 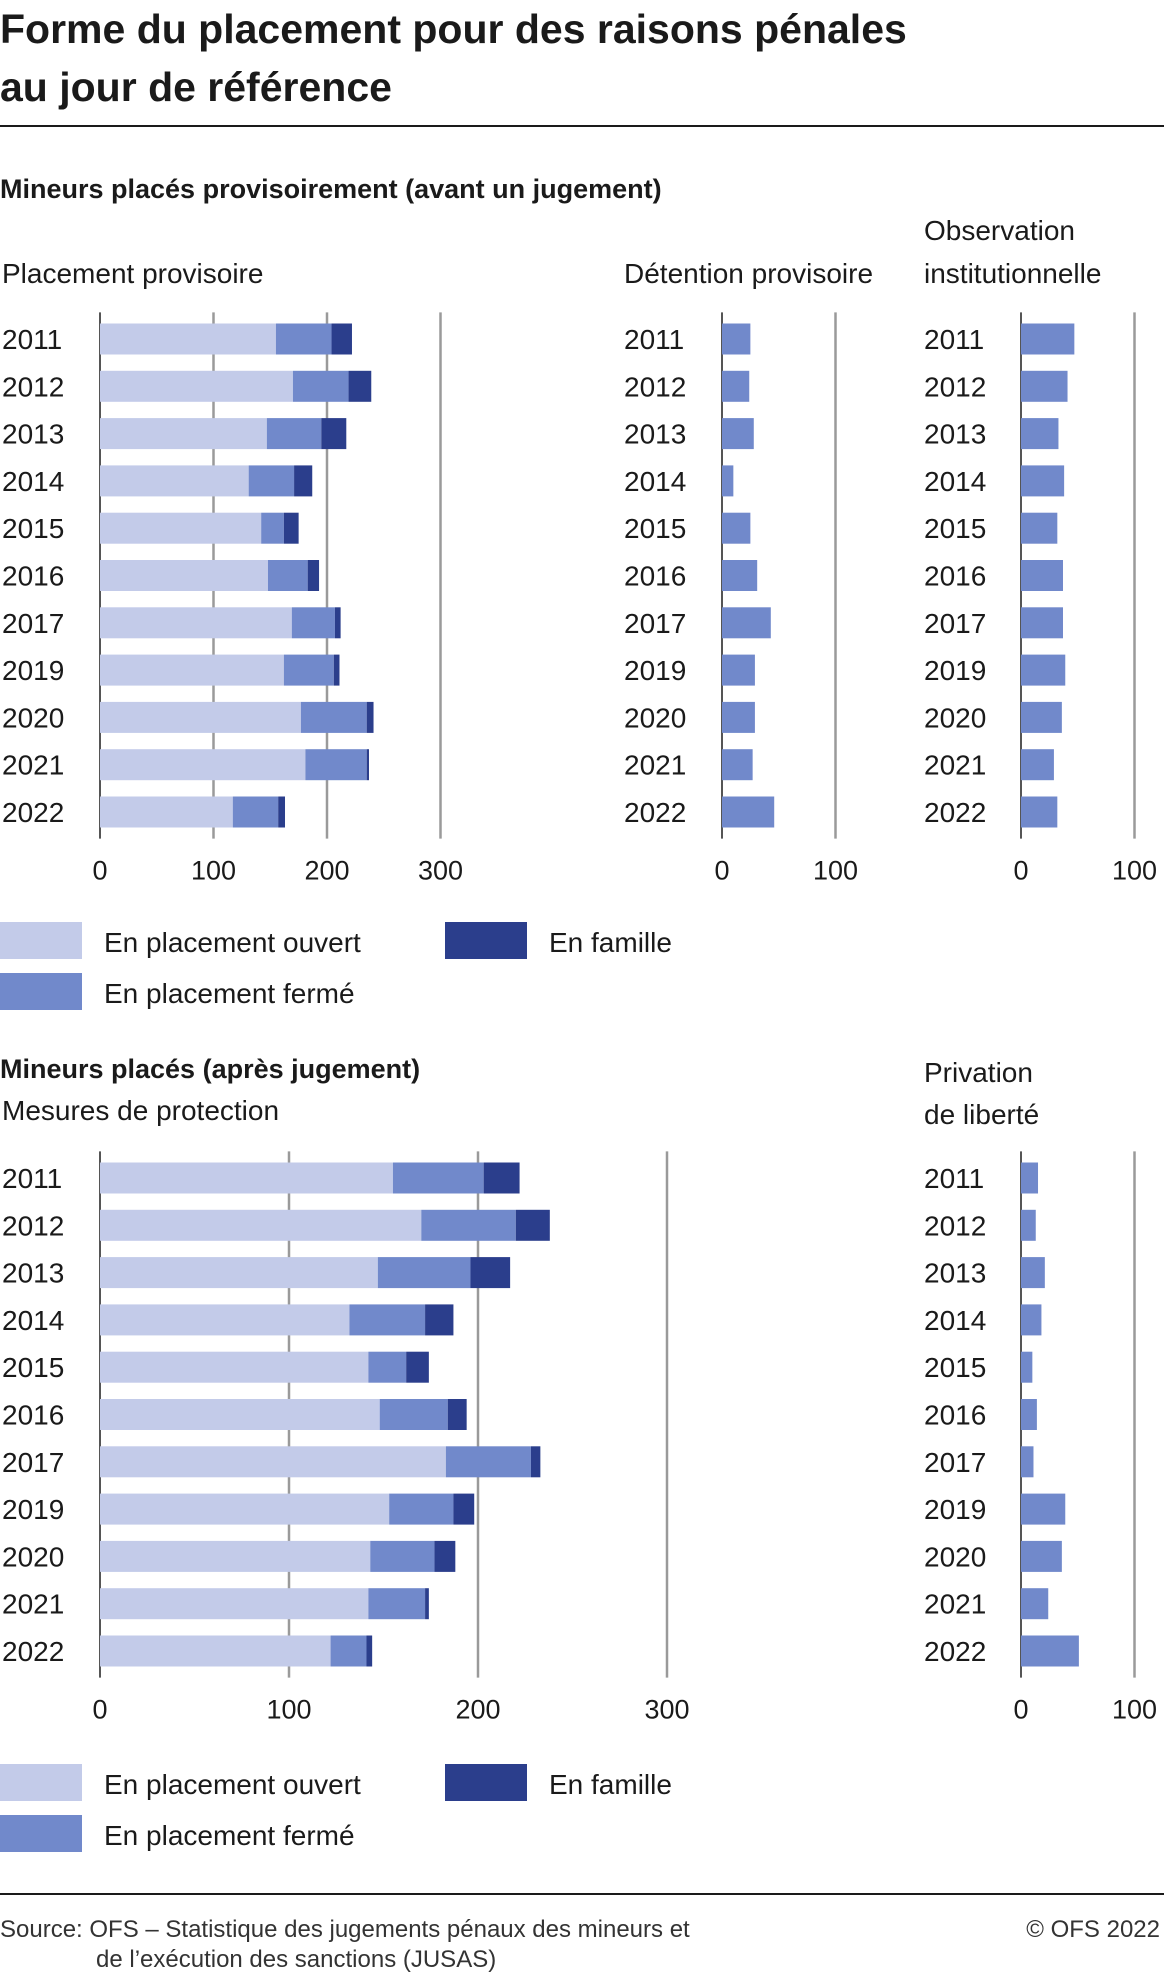 I want to click on privation-de-liberte-tick-label-0: 0, so click(x=1020, y=1710).